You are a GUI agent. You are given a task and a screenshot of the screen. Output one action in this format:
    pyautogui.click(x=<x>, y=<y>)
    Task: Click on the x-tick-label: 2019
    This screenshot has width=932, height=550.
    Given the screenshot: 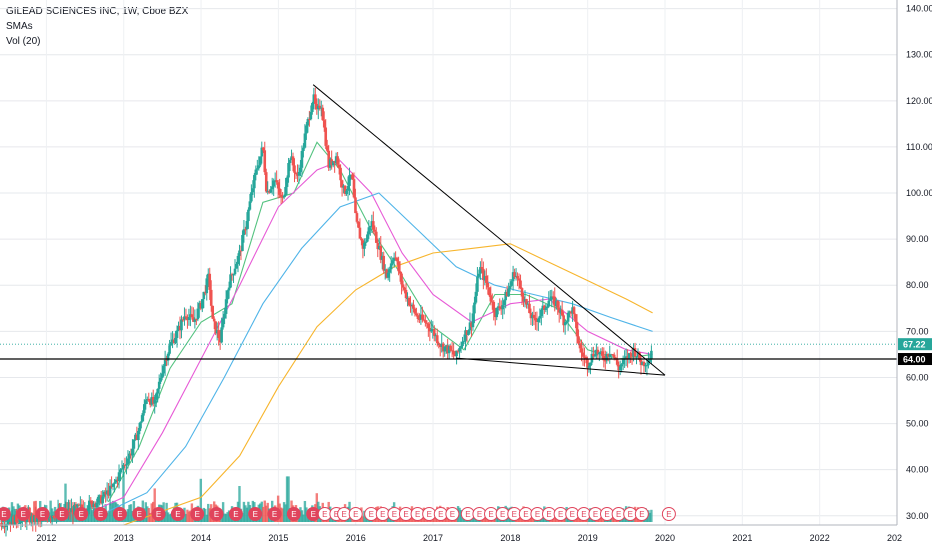 What is the action you would take?
    pyautogui.click(x=588, y=538)
    